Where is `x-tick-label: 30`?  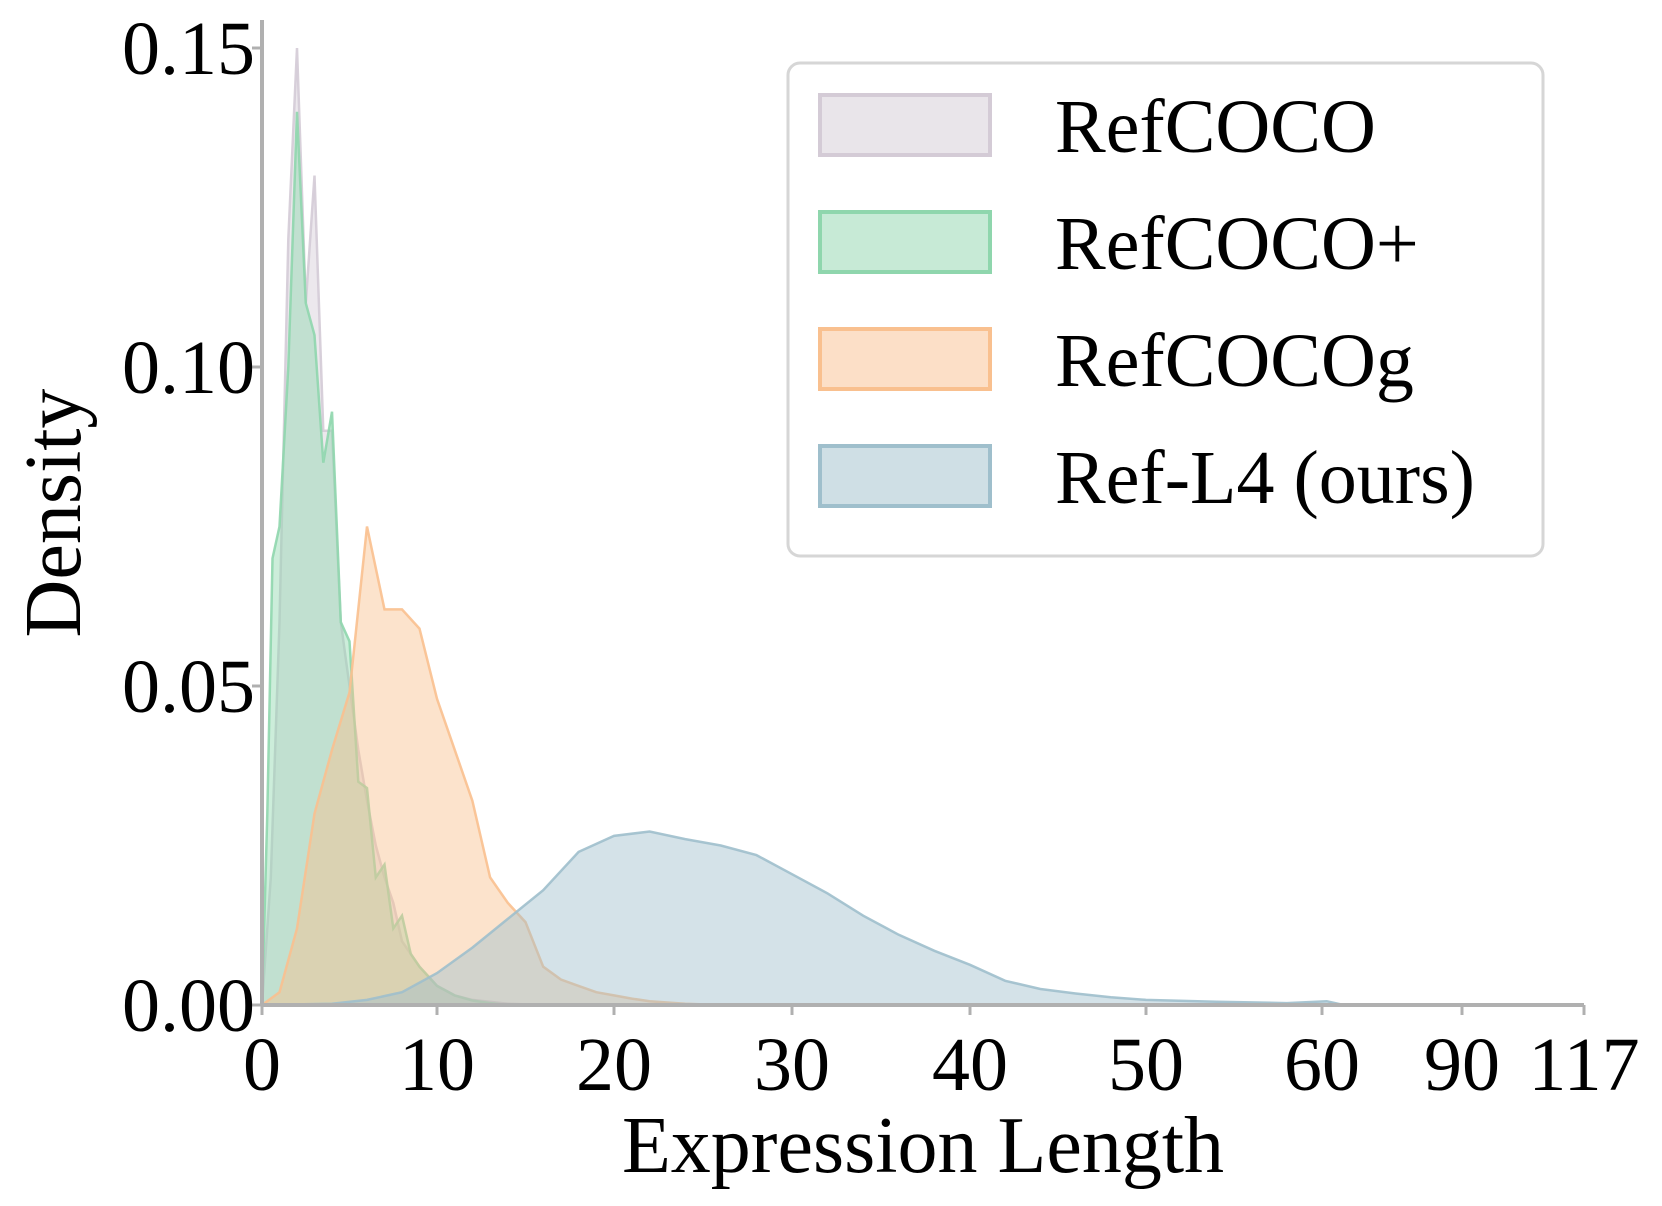
x-tick-label: 30 is located at coordinates (792, 1065).